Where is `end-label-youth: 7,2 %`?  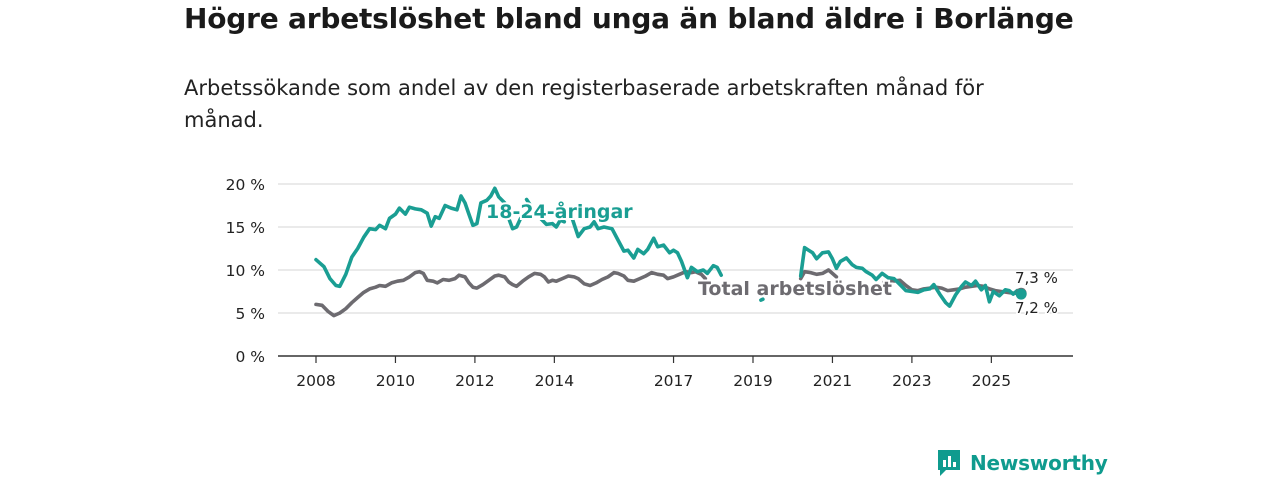 end-label-youth: 7,2 % is located at coordinates (1036, 308).